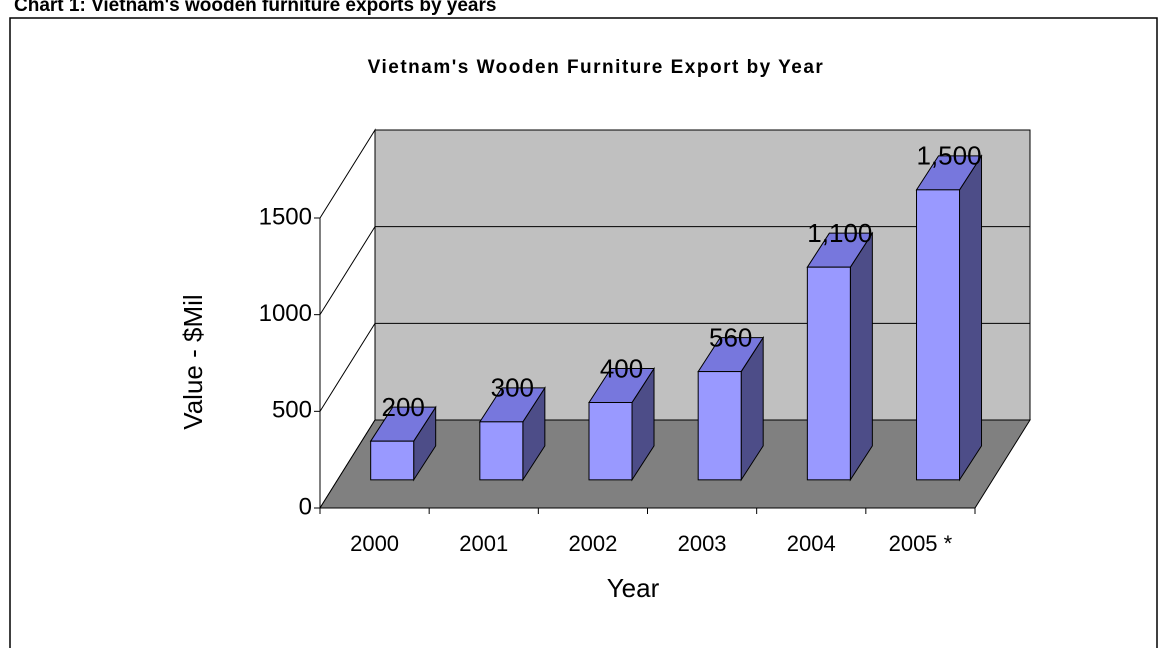 This screenshot has height=648, width=1169. I want to click on x-axis-title: Year, so click(633, 588).